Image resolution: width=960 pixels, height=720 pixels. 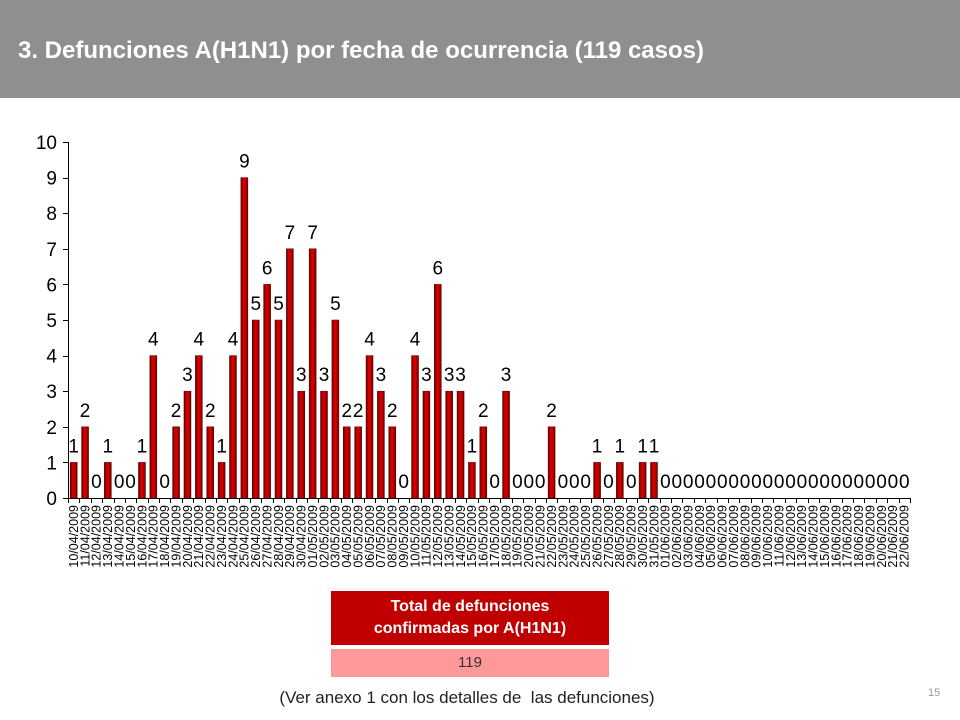 What do you see at coordinates (267, 536) in the screenshot?
I see `x-tick-label: 27/04/2009` at bounding box center [267, 536].